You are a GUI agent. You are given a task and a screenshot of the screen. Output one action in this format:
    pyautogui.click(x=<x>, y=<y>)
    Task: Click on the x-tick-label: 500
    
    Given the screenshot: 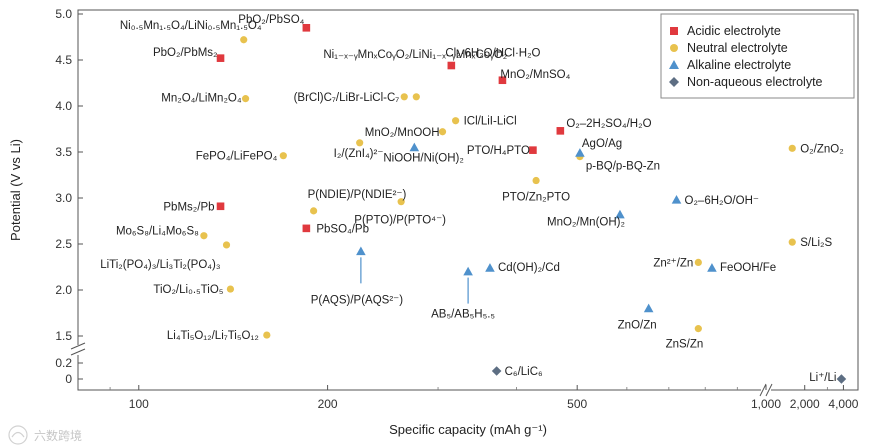 What is the action you would take?
    pyautogui.click(x=577, y=404)
    